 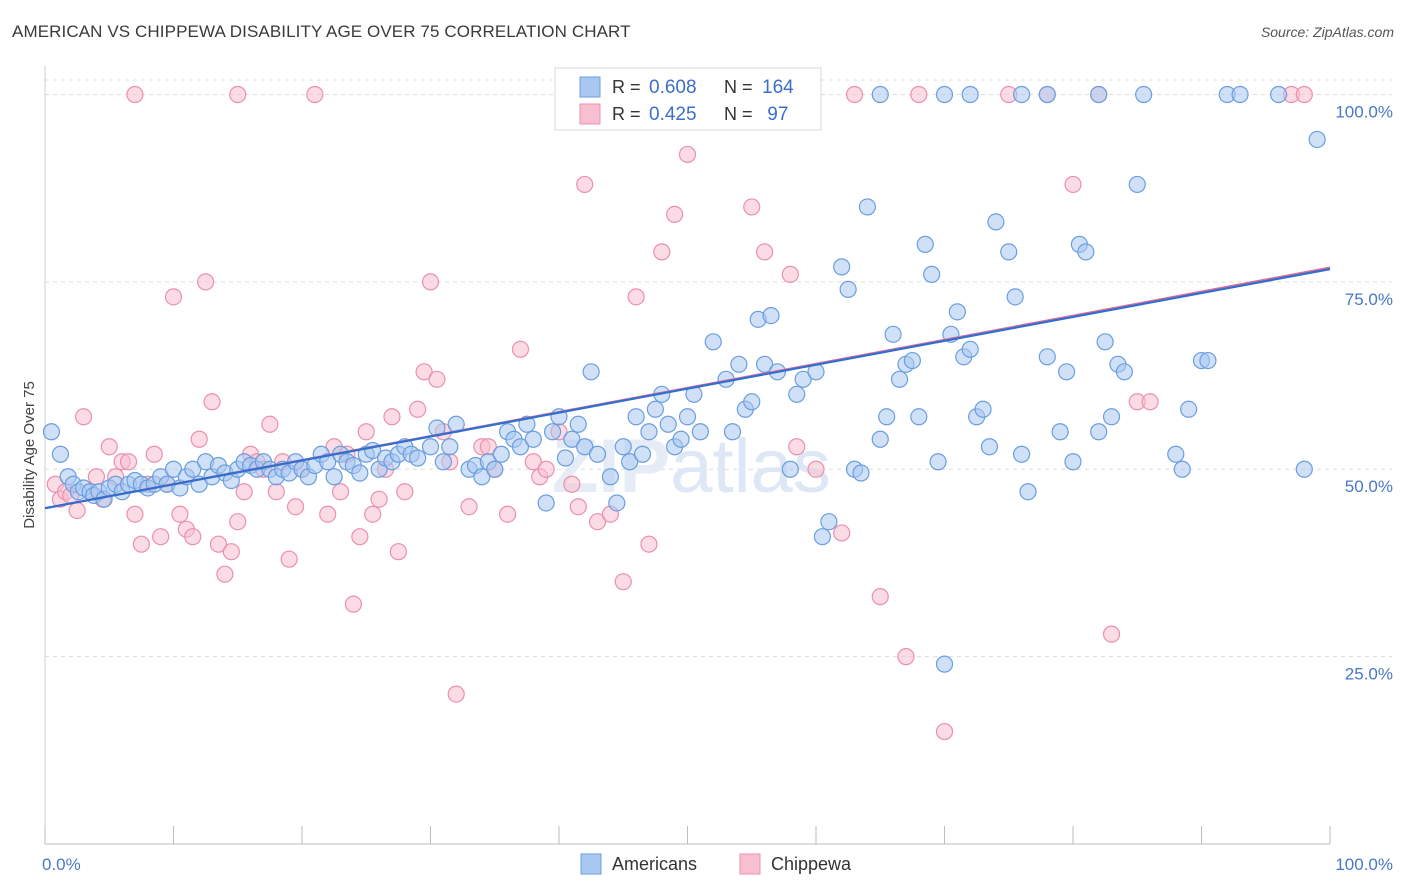 What do you see at coordinates (688, 99) in the screenshot?
I see `legend-box: R = 0.608 N = 164 R = 0.425 N = 97` at bounding box center [688, 99].